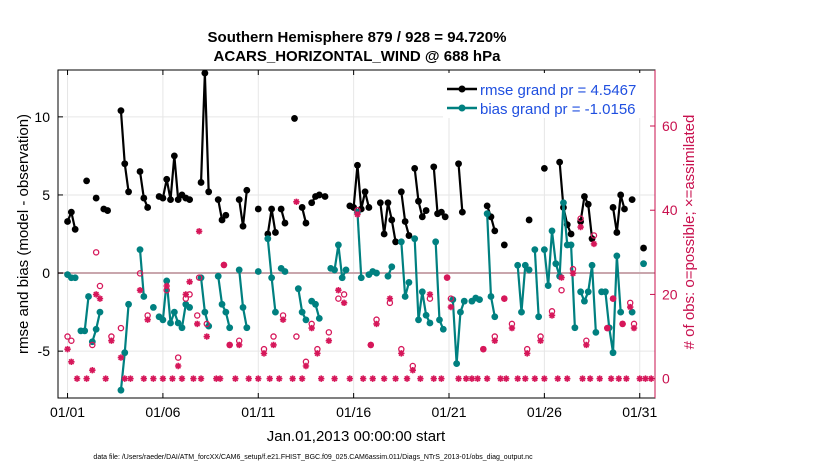 The image size is (830, 470). Describe the element at coordinates (258, 412) in the screenshot. I see `x-tick-label: 01/11` at that location.